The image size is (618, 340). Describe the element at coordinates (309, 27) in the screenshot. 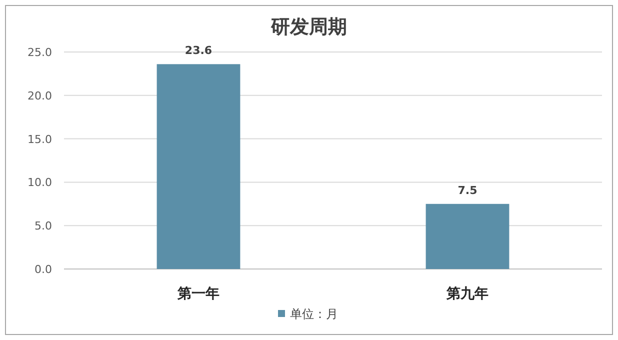

I see `title: 研发周期` at that location.